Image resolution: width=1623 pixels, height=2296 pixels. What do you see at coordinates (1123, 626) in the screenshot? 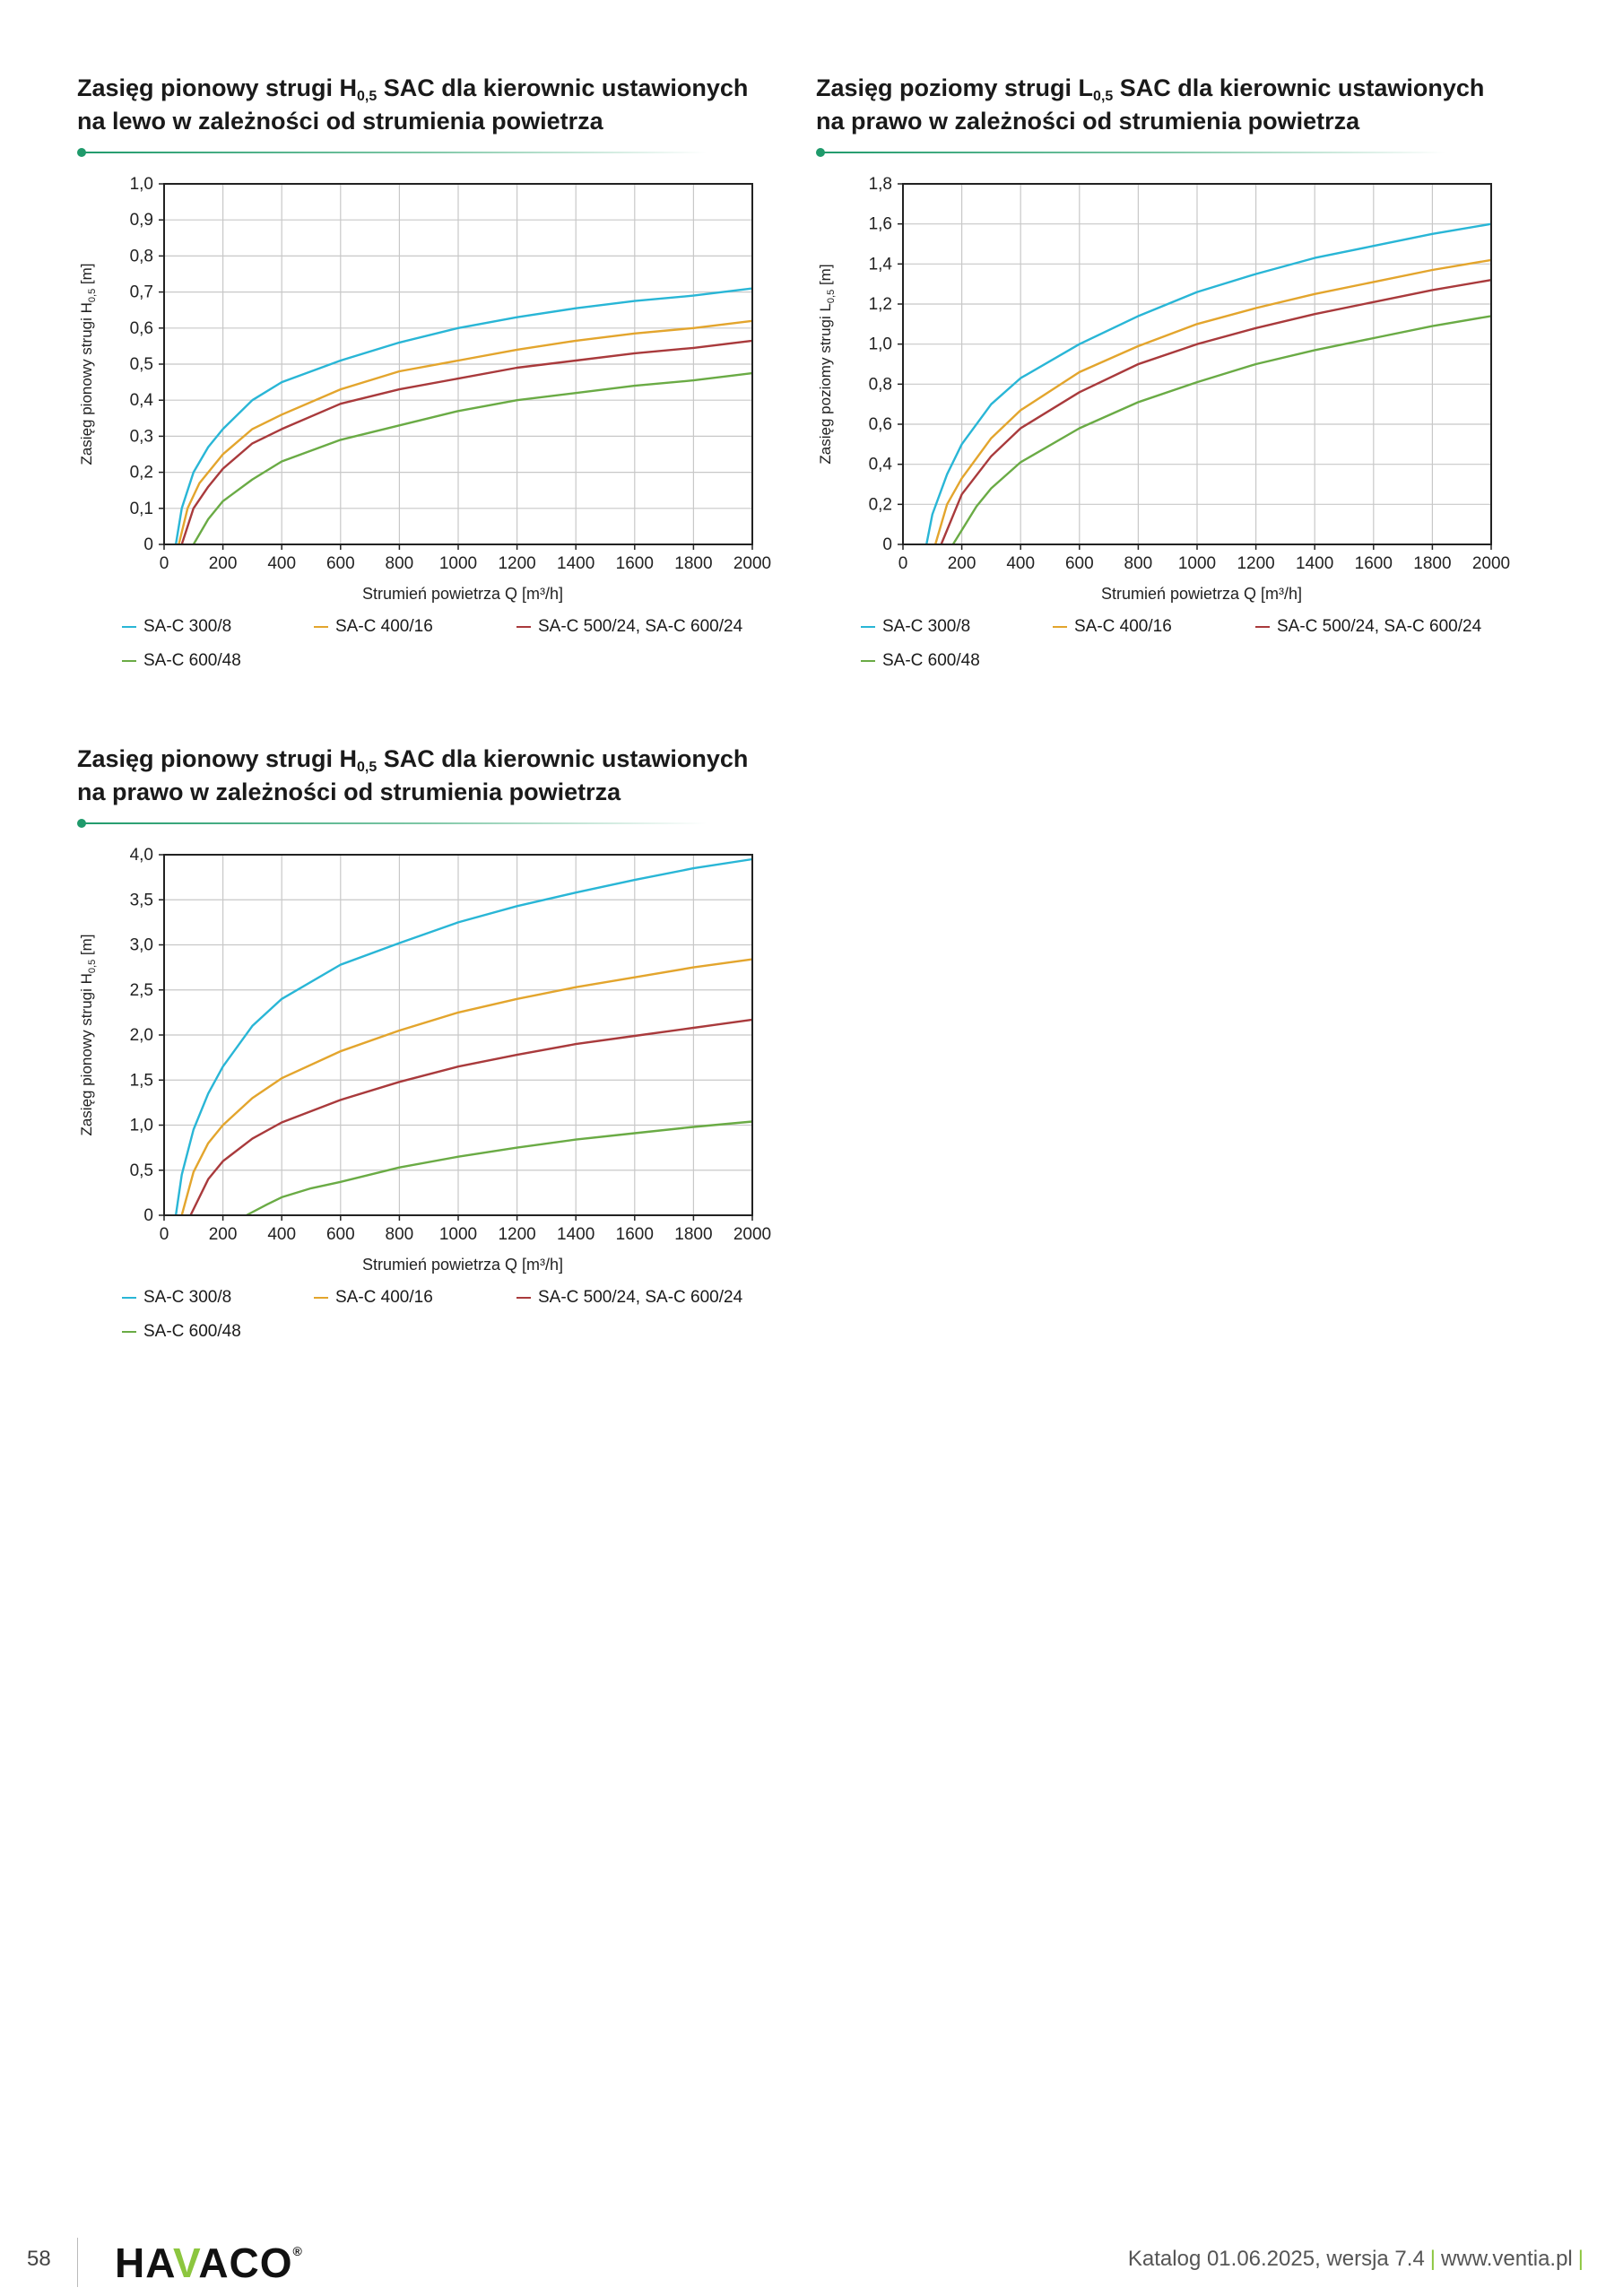
I see `legend-label: SA-C 400/16` at bounding box center [1123, 626].